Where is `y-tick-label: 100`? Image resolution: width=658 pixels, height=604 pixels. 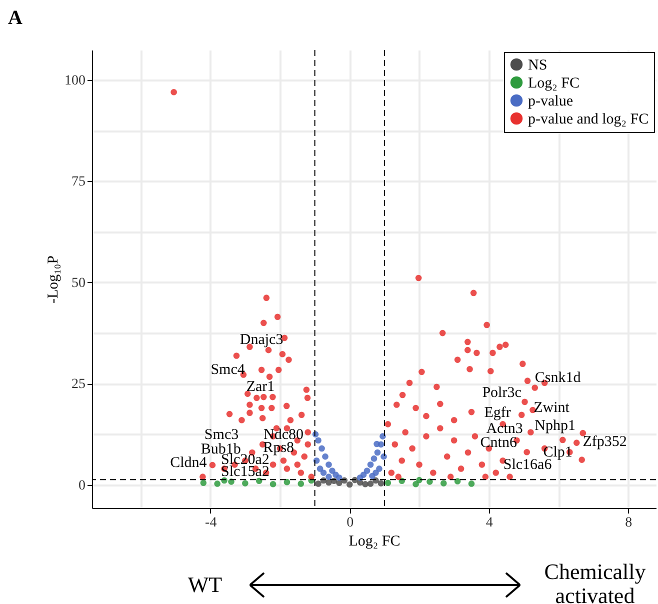
y-tick-label: 100 is located at coordinates (75, 80).